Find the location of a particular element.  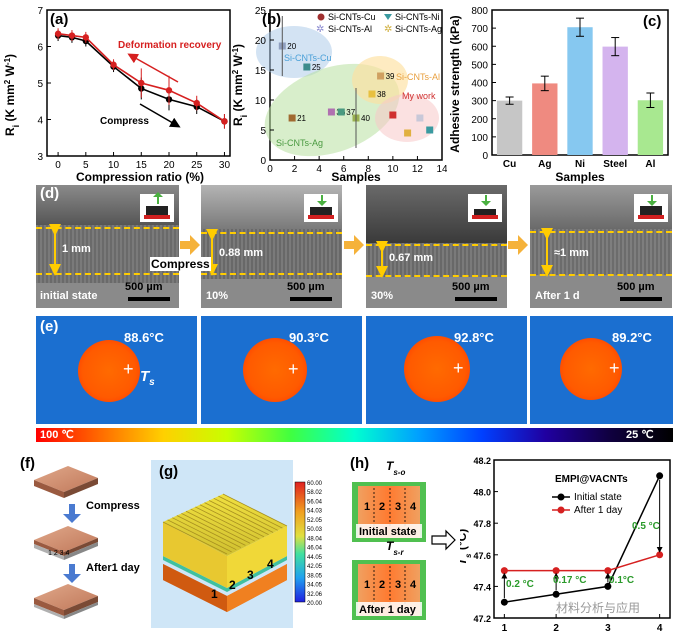

c-ytick-label: 700 is located at coordinates (479, 29).